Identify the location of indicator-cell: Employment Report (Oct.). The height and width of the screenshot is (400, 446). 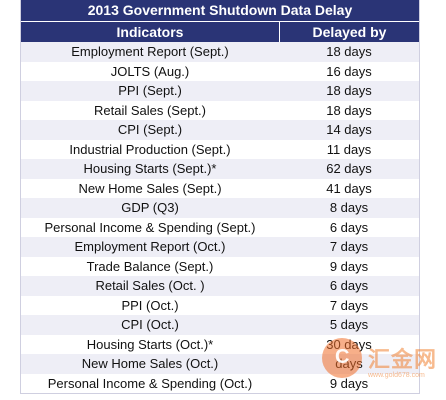
(150, 246).